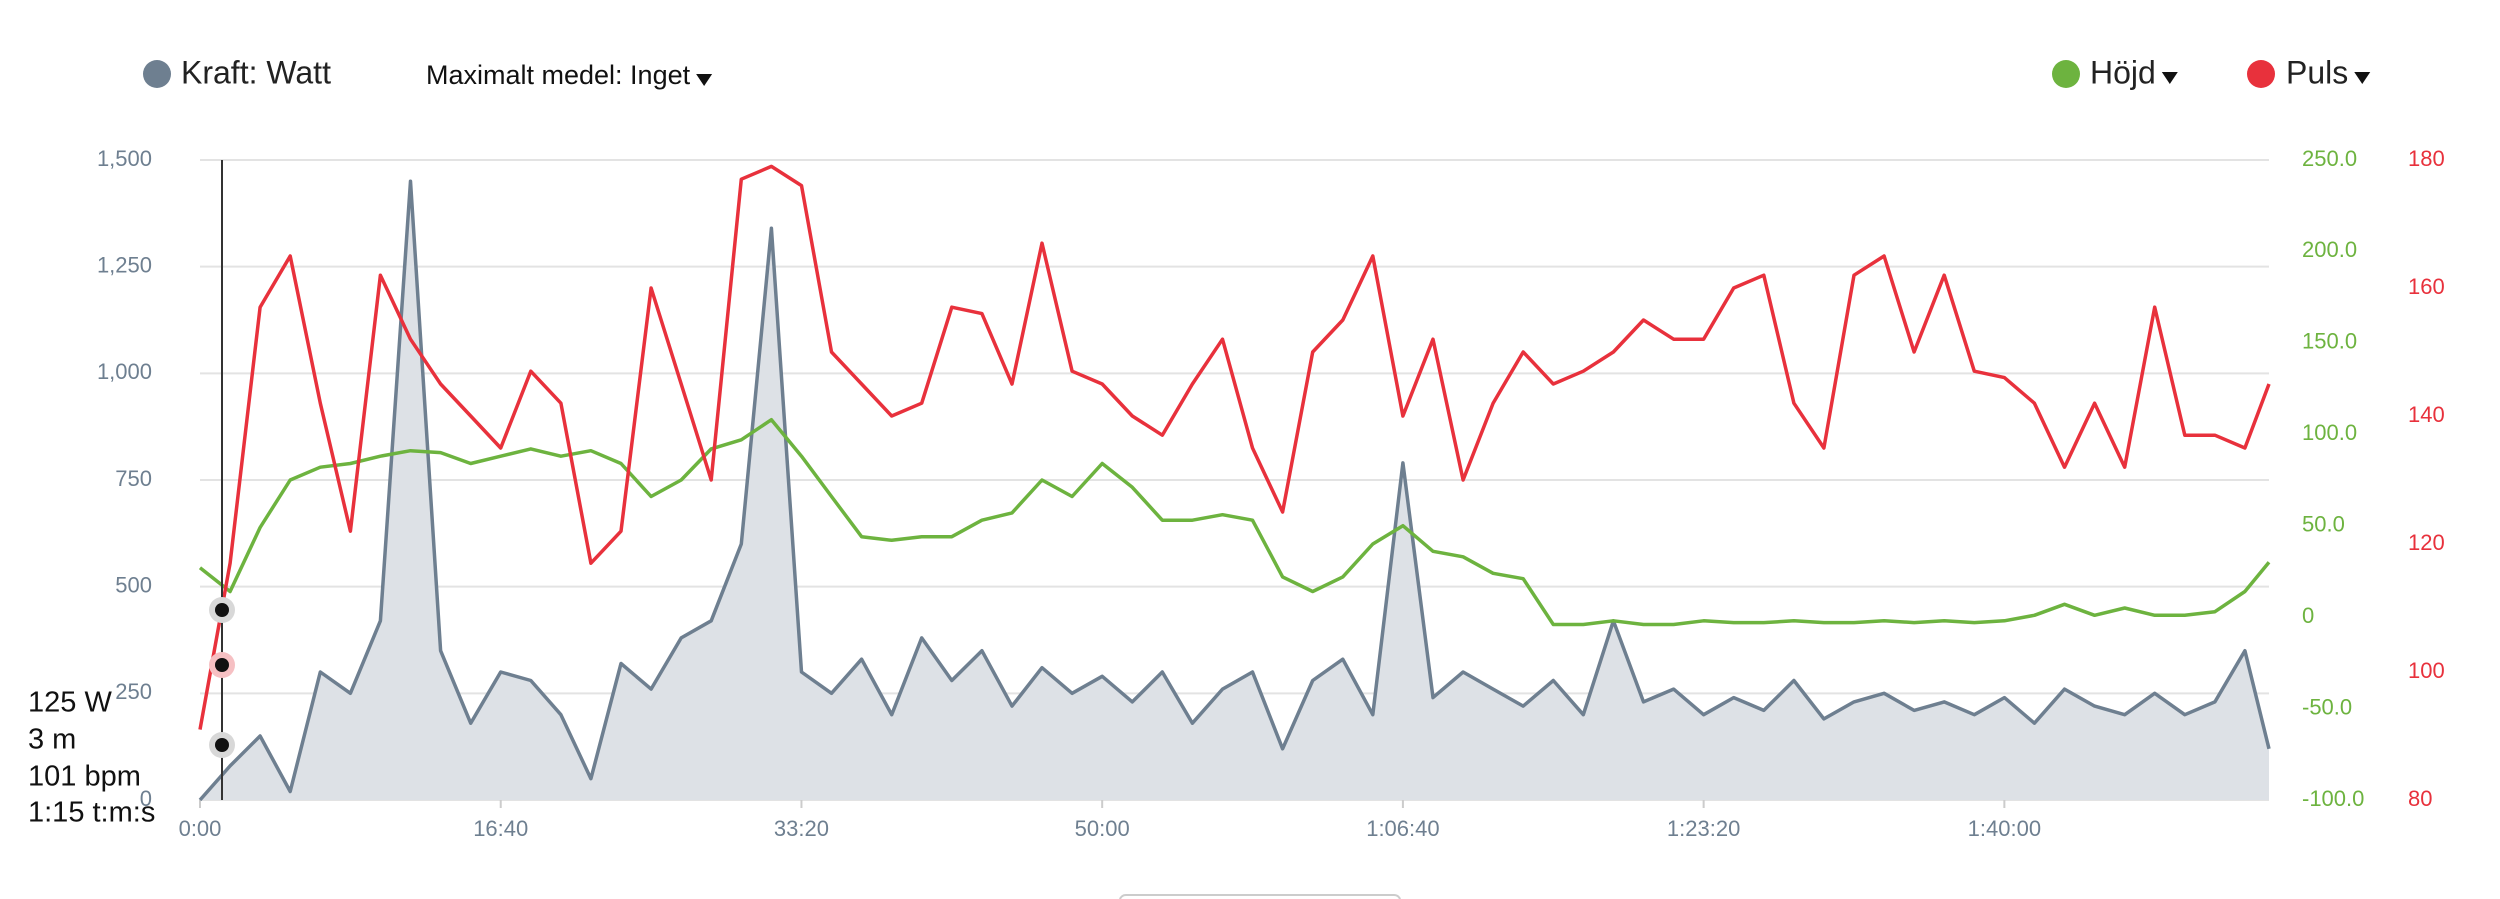 The image size is (2500, 899). What do you see at coordinates (801, 828) in the screenshot?
I see `x-tick-label: 33:20` at bounding box center [801, 828].